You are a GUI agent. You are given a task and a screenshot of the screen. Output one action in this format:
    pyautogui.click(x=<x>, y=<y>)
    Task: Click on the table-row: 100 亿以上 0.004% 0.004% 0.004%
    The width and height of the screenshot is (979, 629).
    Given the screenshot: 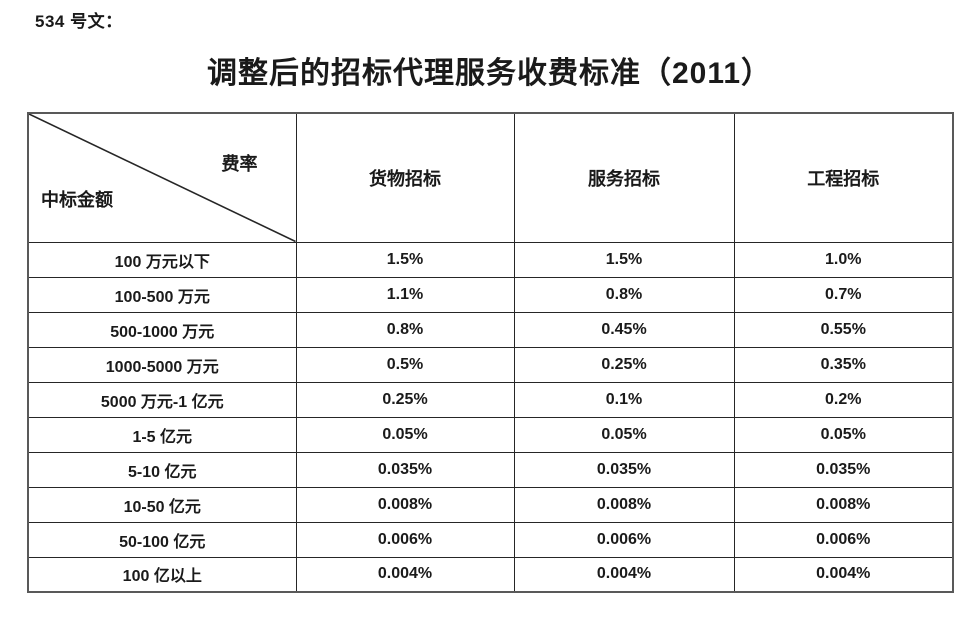 What is the action you would take?
    pyautogui.click(x=490, y=574)
    